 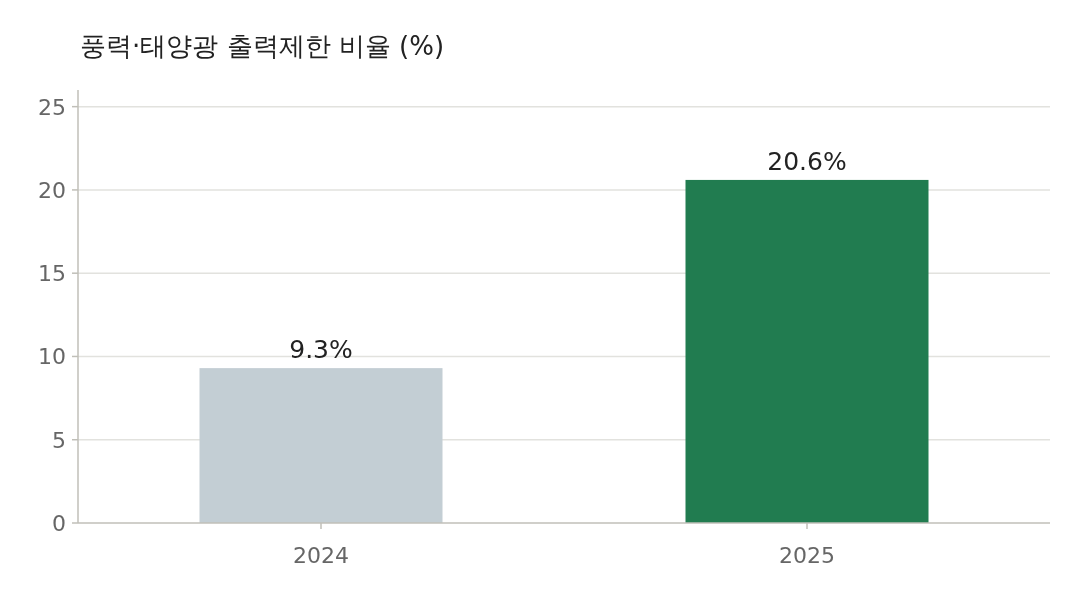 What do you see at coordinates (59, 440) in the screenshot?
I see `y-tick-label: 5` at bounding box center [59, 440].